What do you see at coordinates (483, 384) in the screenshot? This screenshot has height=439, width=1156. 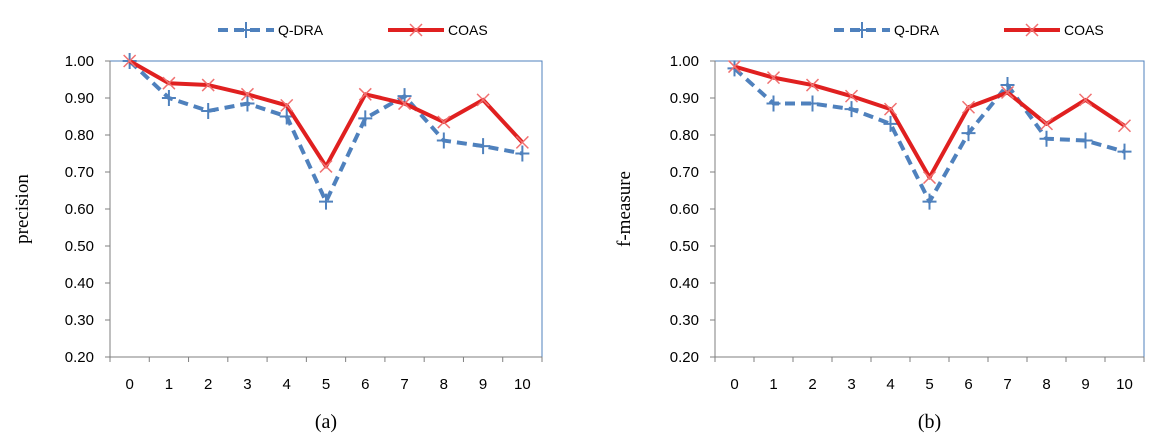 I see `x-tick-label: 9` at bounding box center [483, 384].